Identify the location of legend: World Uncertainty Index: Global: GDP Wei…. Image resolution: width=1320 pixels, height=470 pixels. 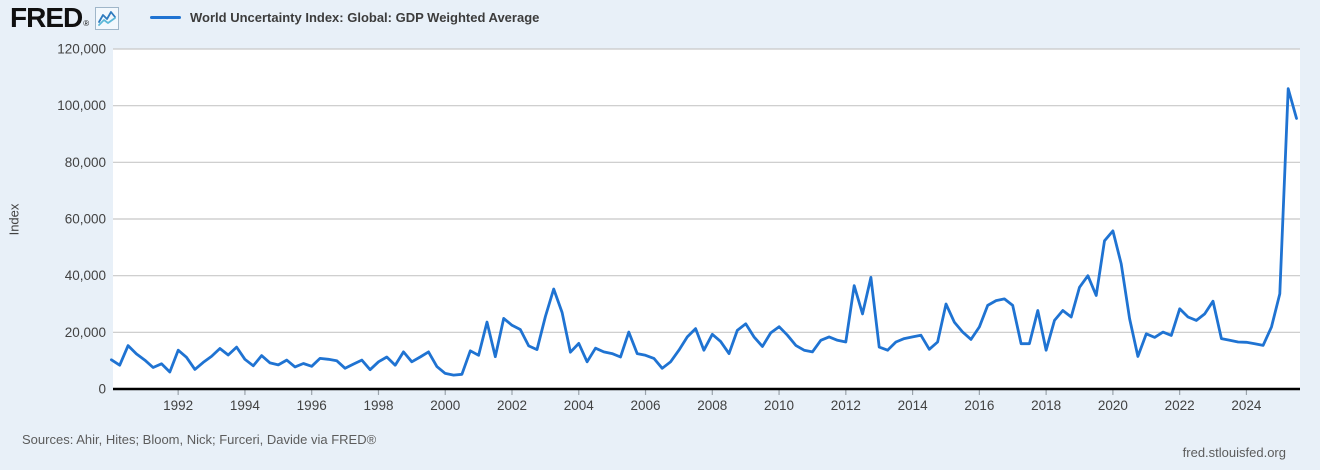
(344, 17).